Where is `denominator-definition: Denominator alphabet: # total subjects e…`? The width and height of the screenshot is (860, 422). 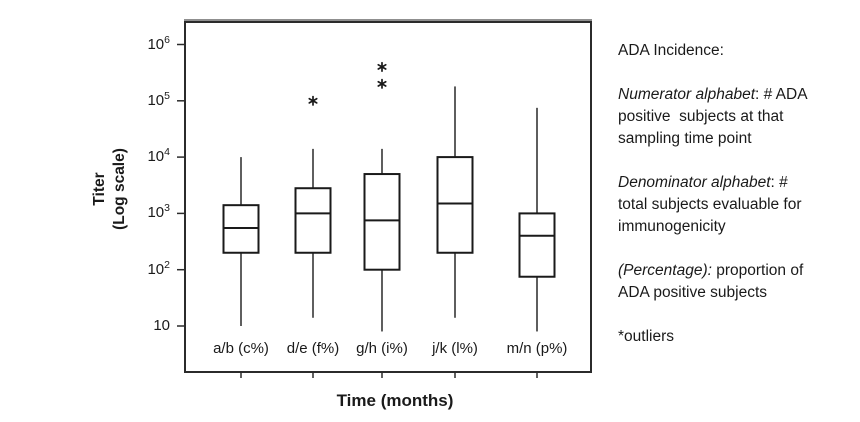
denominator-definition: Denominator alphabet: # total subjects e… is located at coordinates (710, 204).